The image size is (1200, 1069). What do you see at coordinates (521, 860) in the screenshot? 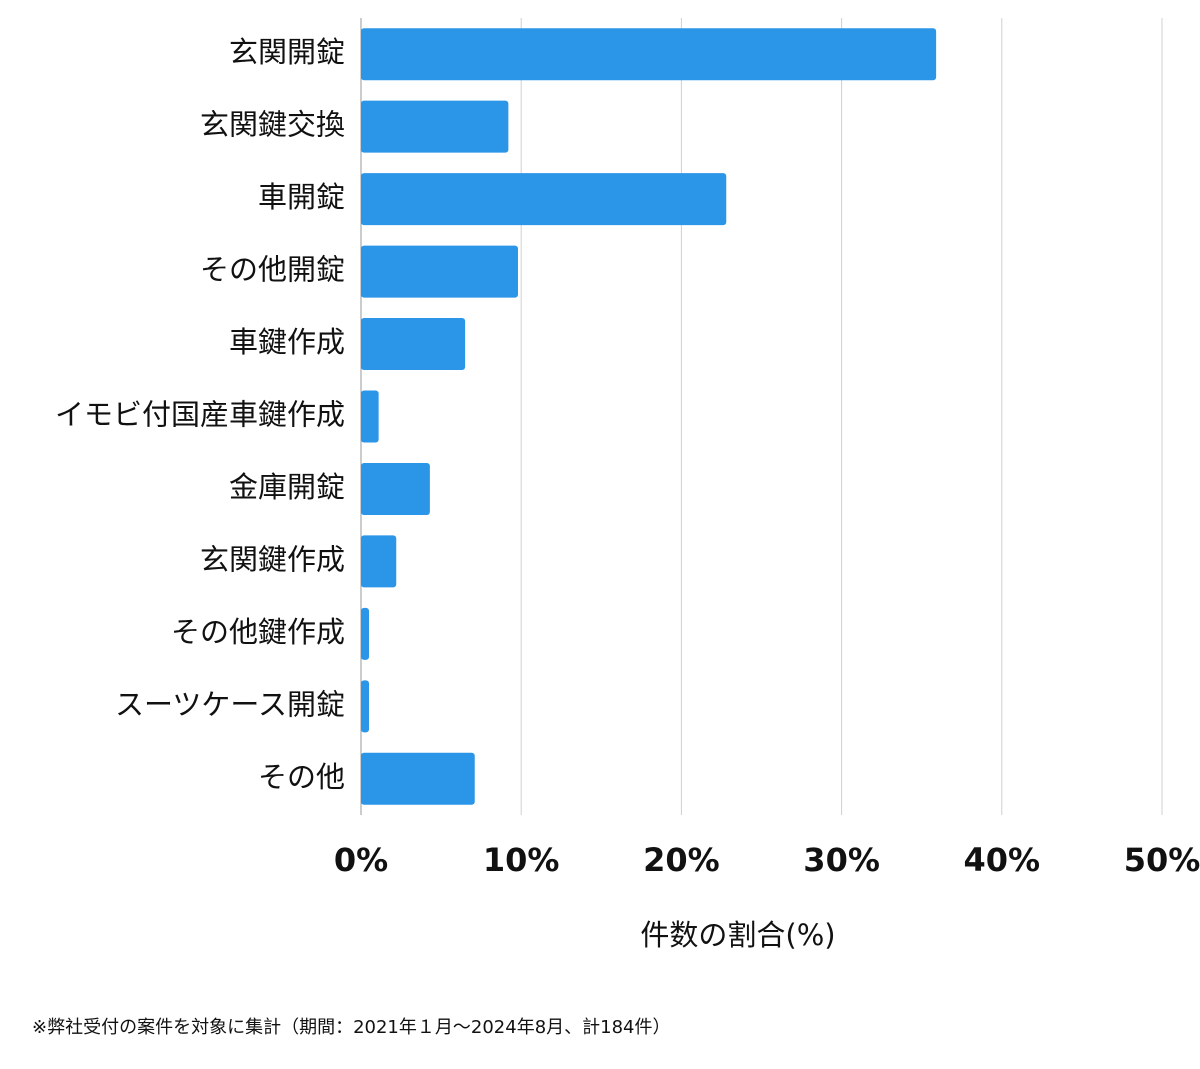
I see `x-tick-label: 10%` at bounding box center [521, 860].